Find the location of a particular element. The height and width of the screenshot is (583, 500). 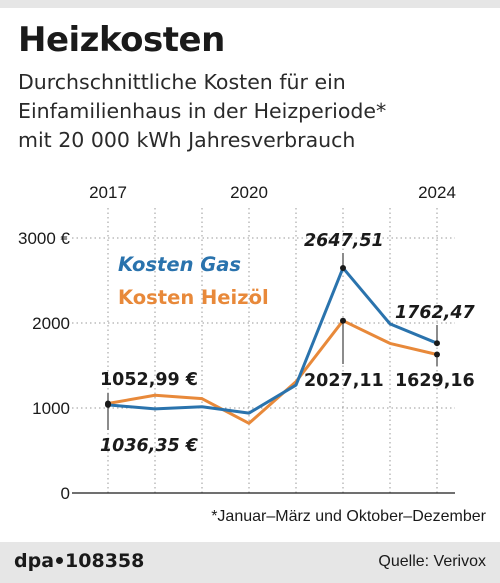

chart-title: Heizkosten is located at coordinates (121, 40).